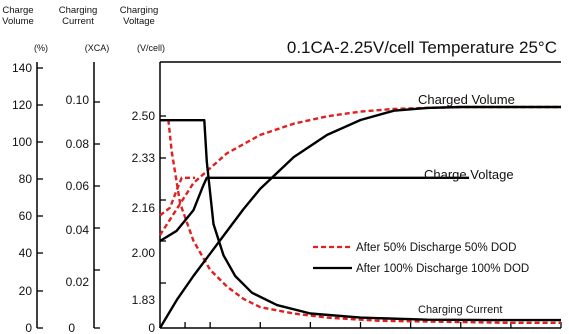  Describe the element at coordinates (144, 158) in the screenshot. I see `voltage-tick-label: 2.33` at that location.